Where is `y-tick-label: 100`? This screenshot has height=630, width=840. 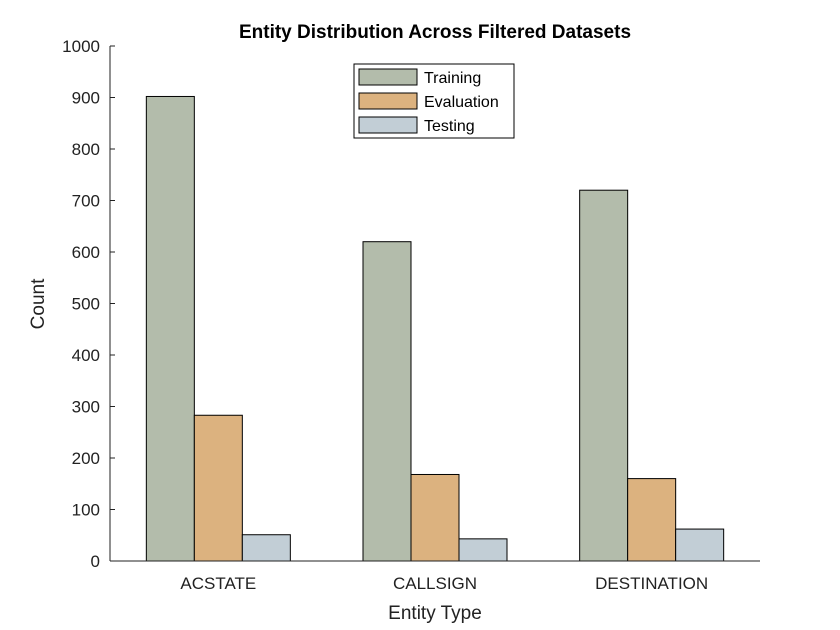 y-tick-label: 100 is located at coordinates (86, 510).